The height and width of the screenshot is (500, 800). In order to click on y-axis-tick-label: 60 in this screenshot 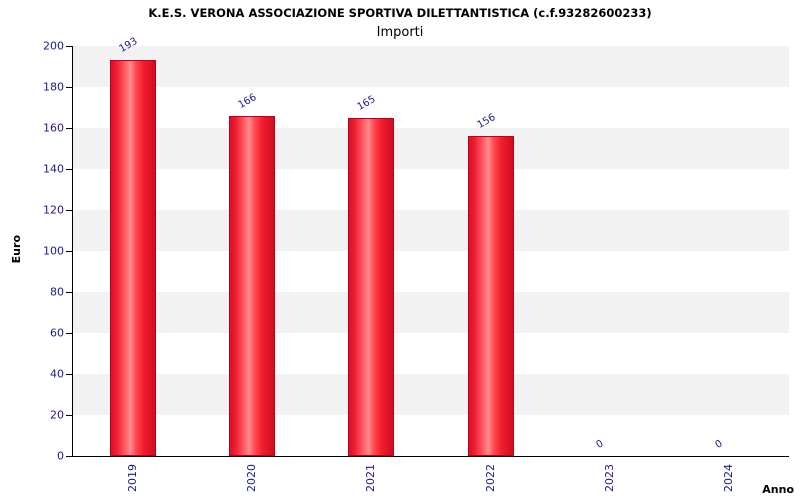, I will do `click(57, 333)`.